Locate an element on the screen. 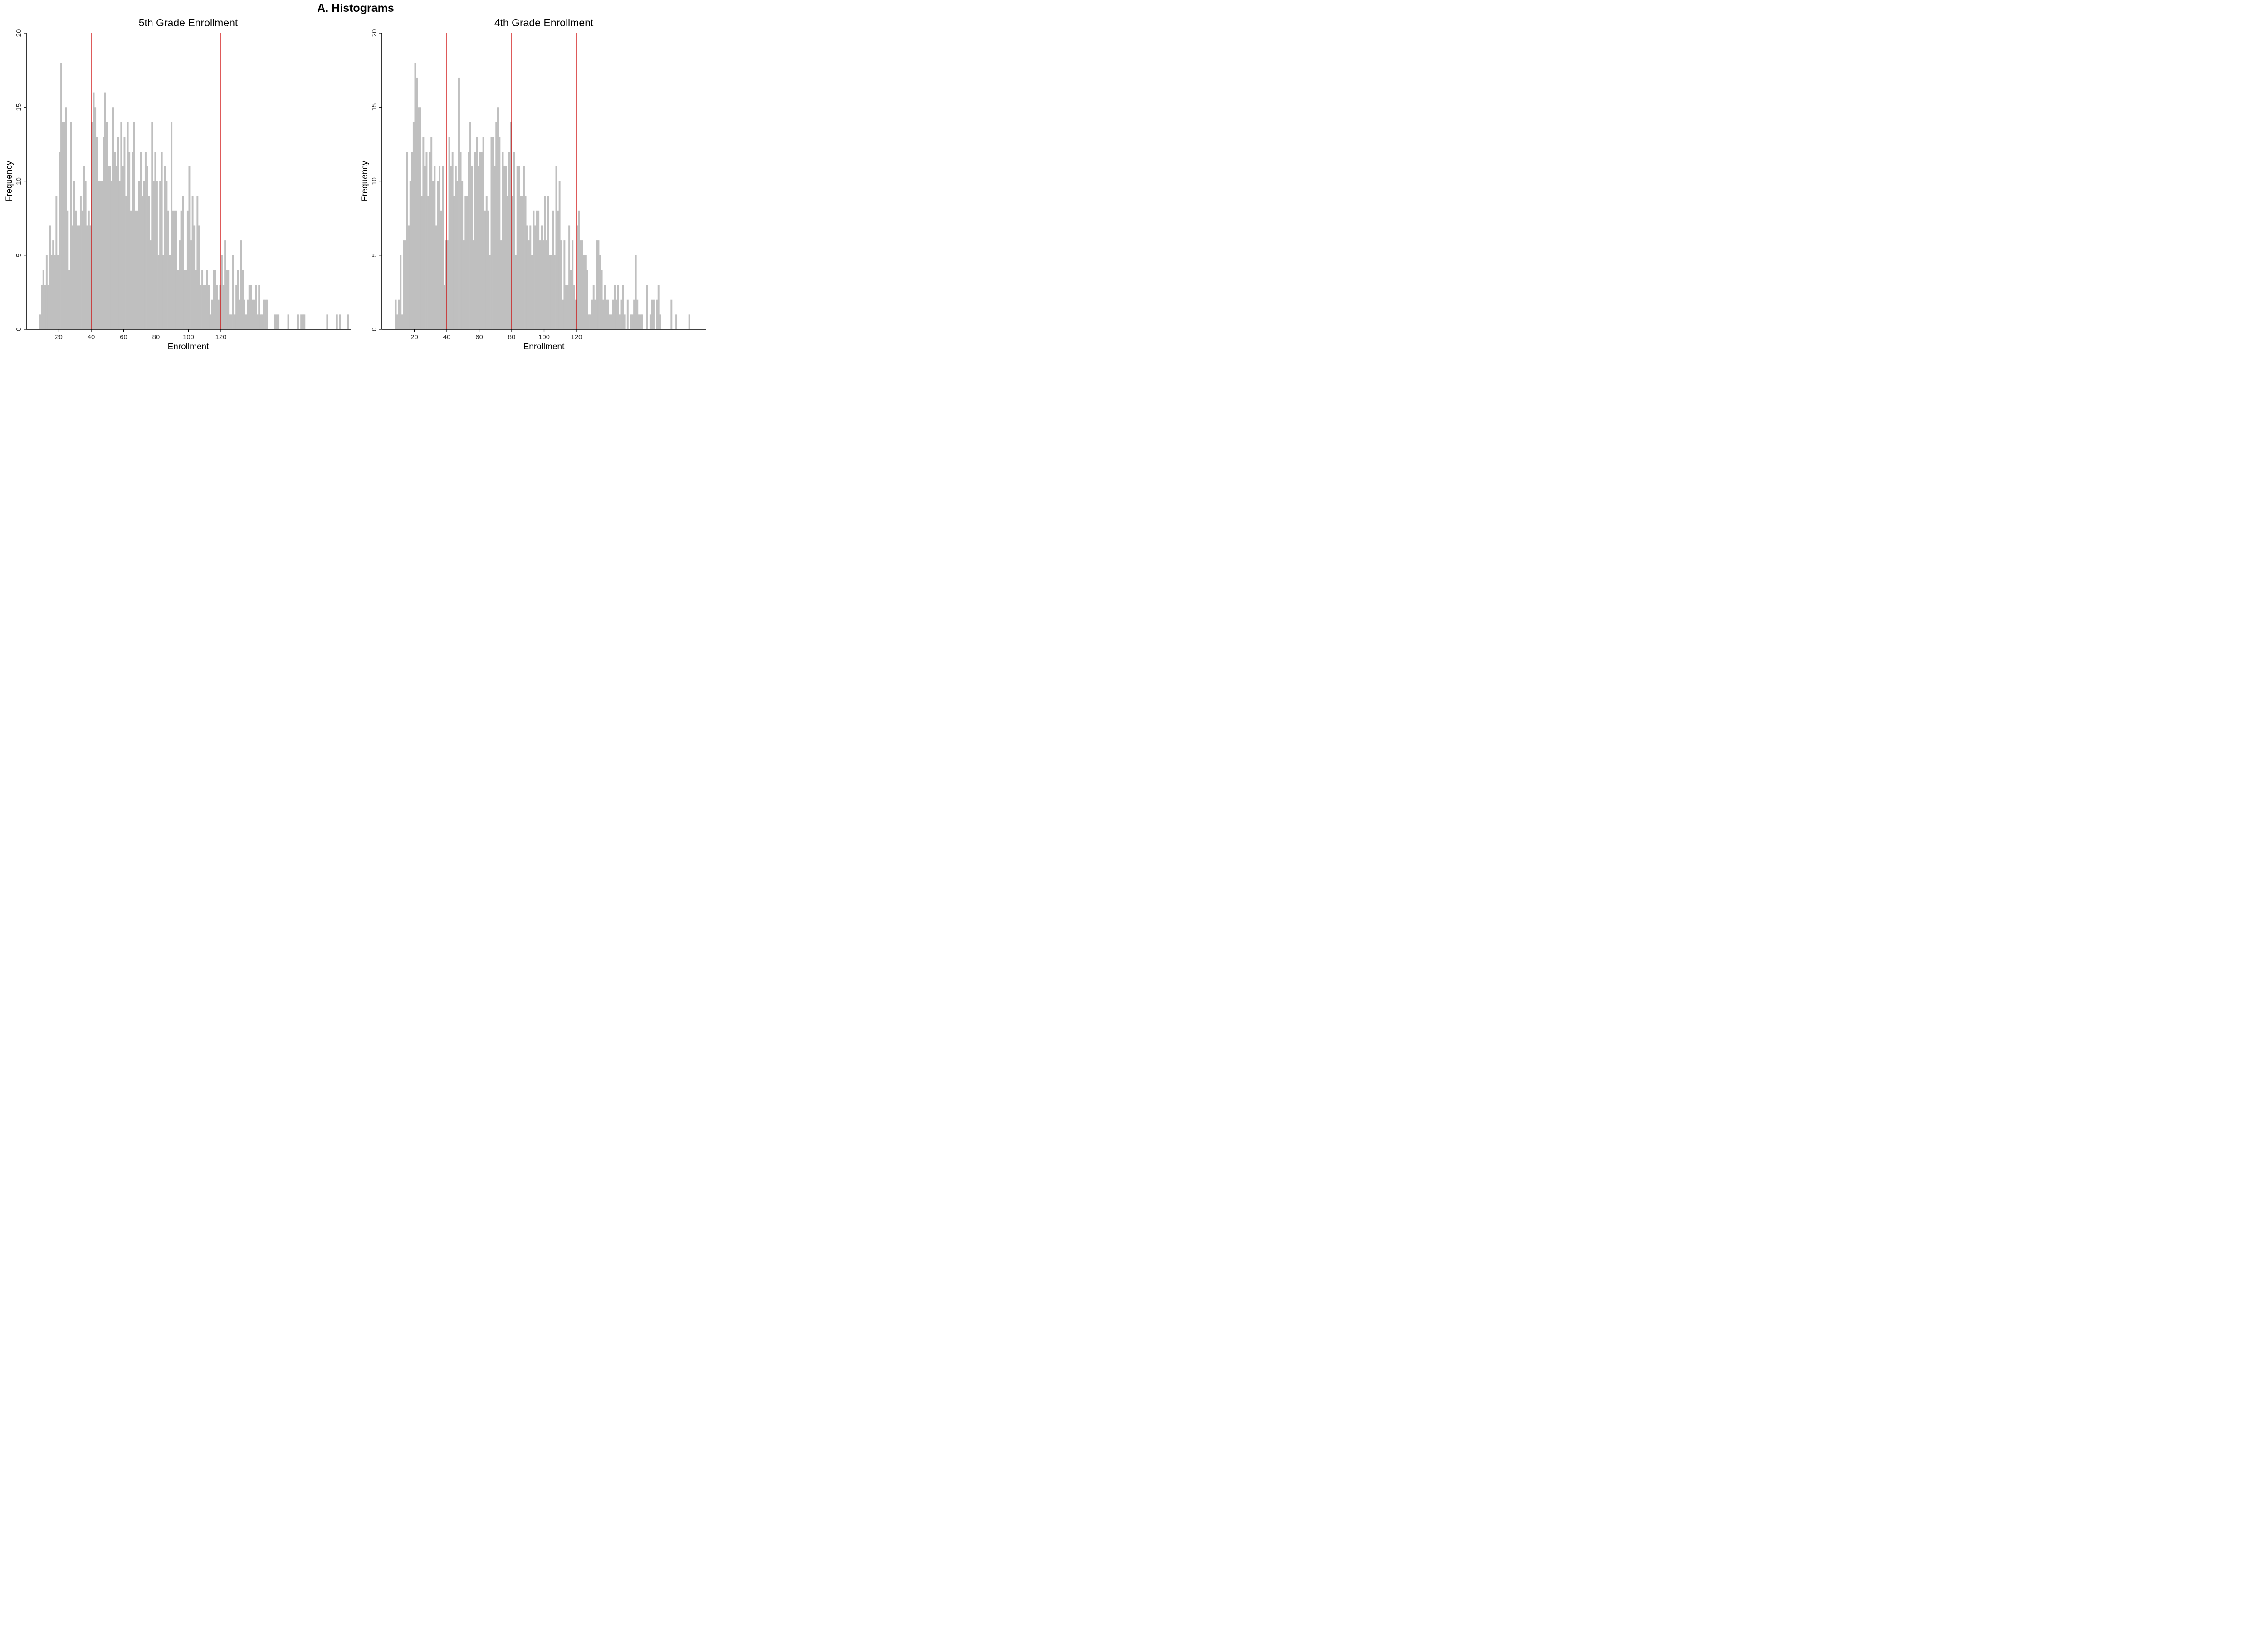  y-tick-label: 0 is located at coordinates (19, 329).